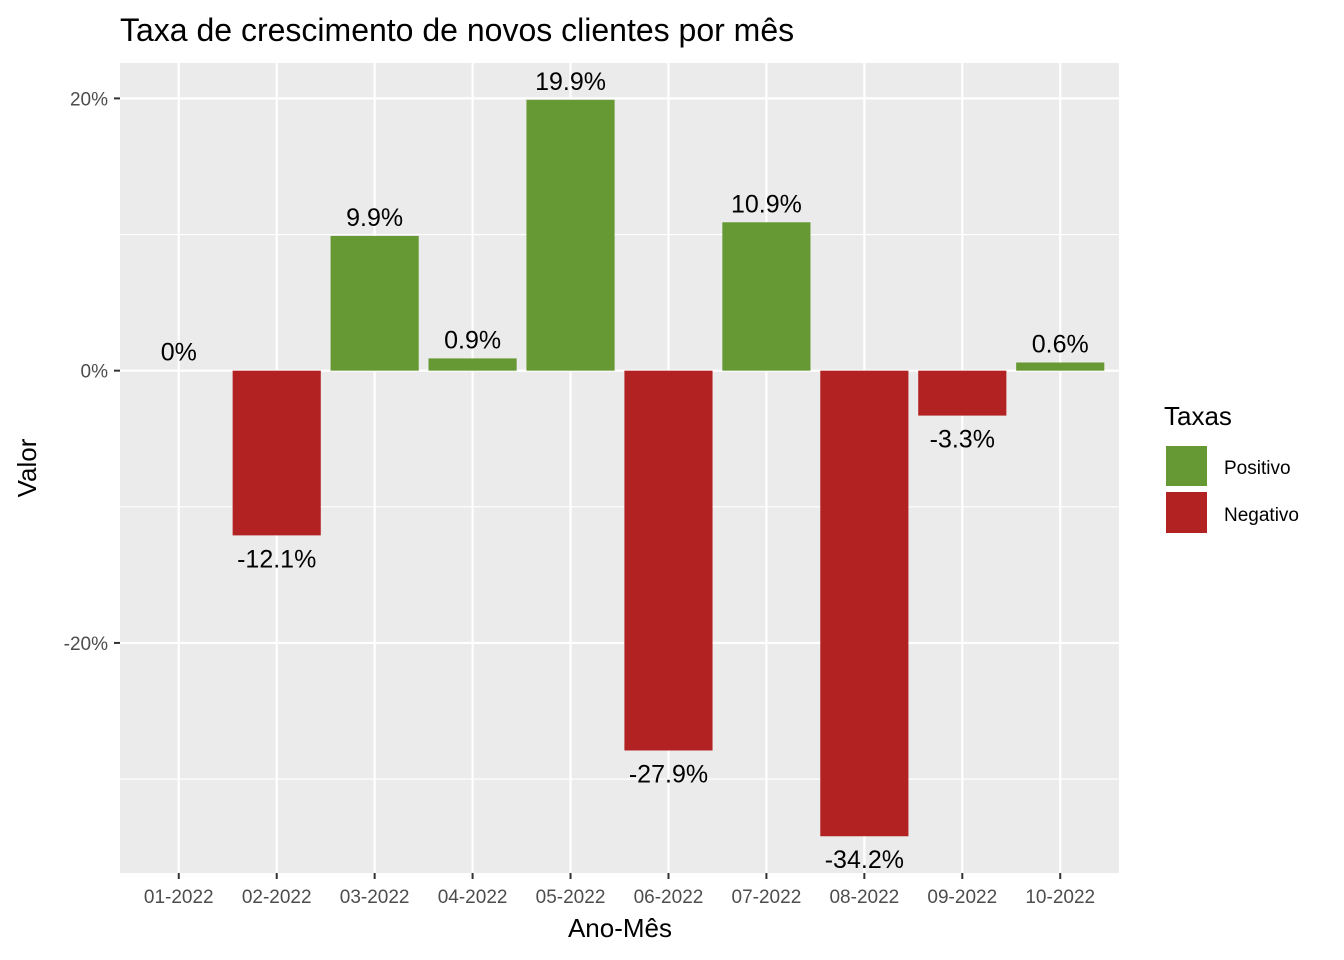 This screenshot has width=1344, height=960. I want to click on bar-label-05-2022: 19.9%, so click(570, 82).